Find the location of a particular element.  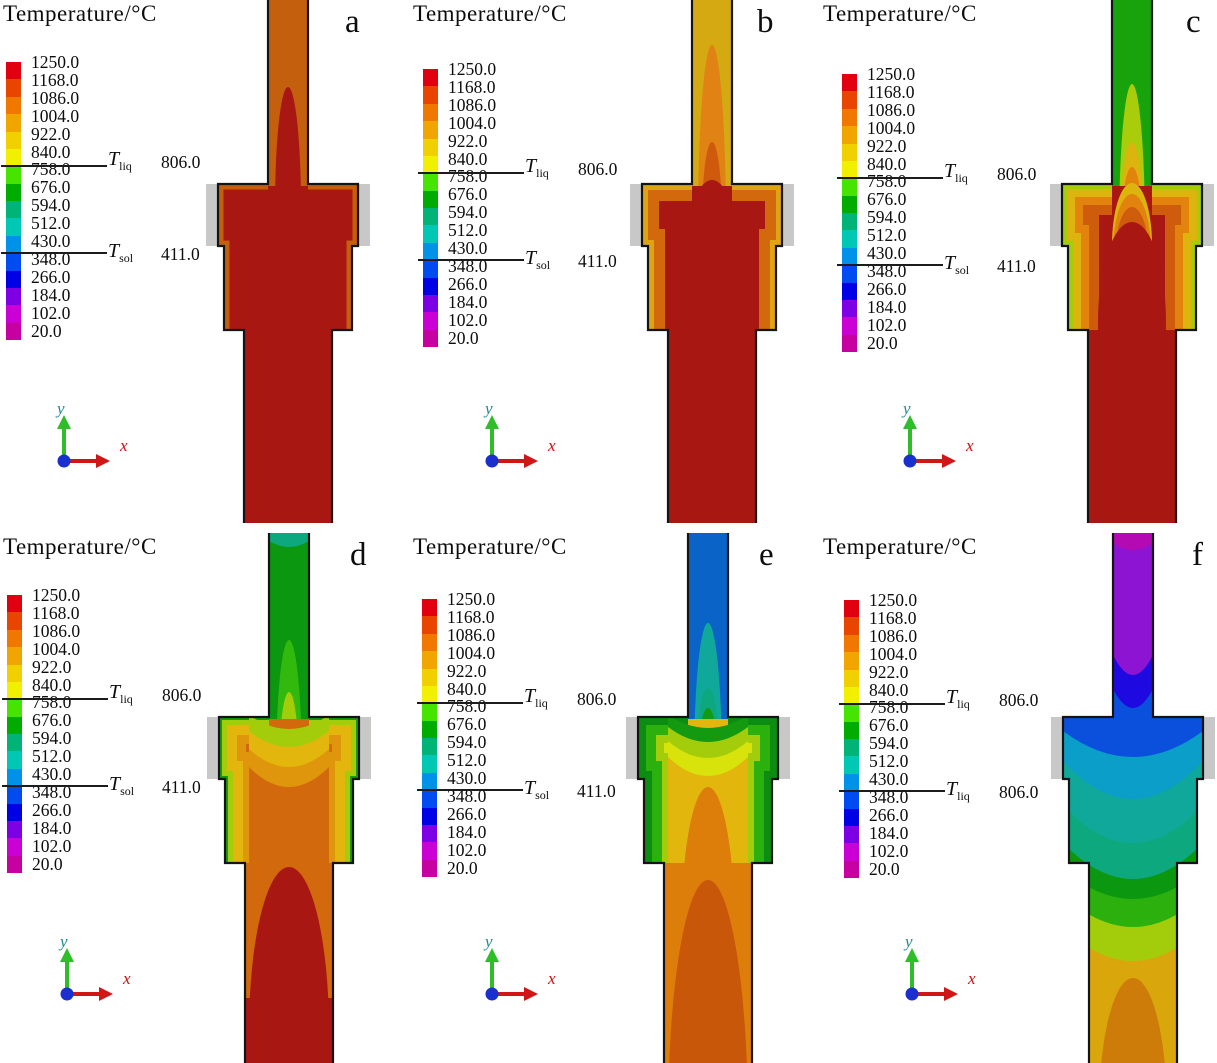

y-axis-label: y is located at coordinates (909, 941).